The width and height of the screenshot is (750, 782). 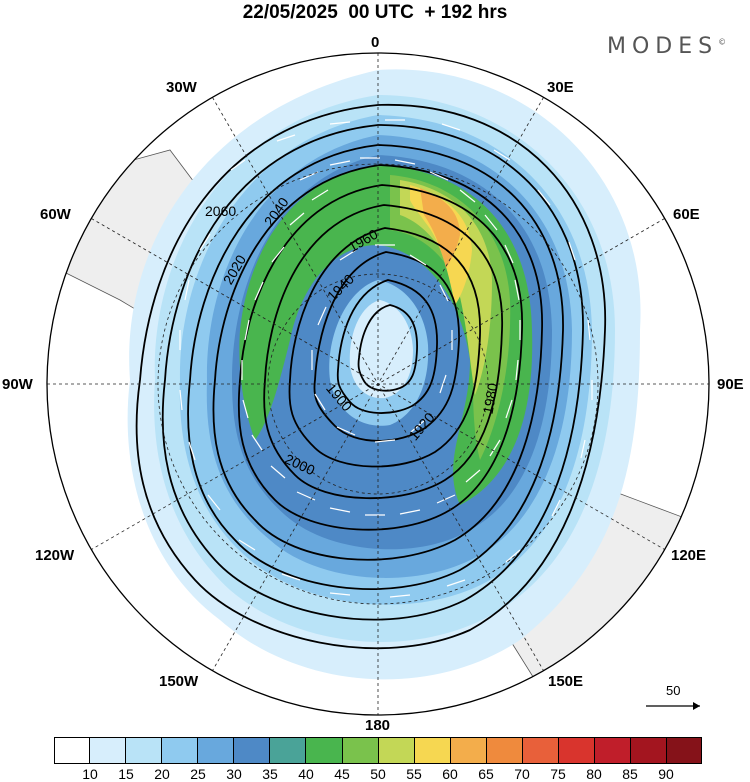 What do you see at coordinates (90, 774) in the screenshot?
I see `colorbar-tick-label: 10` at bounding box center [90, 774].